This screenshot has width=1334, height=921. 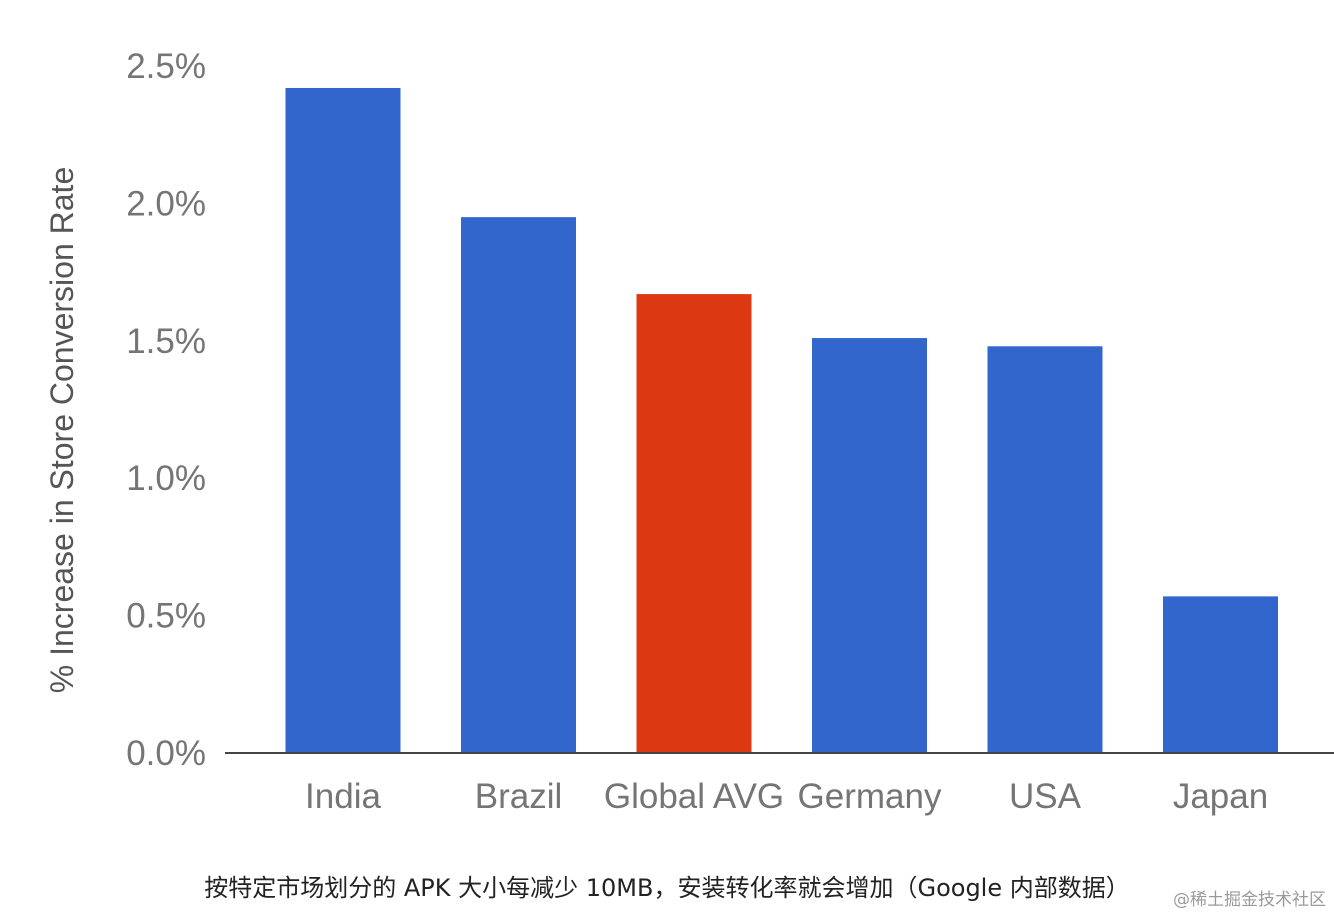 What do you see at coordinates (786, 796) in the screenshot?
I see `x-axis-ticks: India Brazil Global AVG Germany USA Japan` at bounding box center [786, 796].